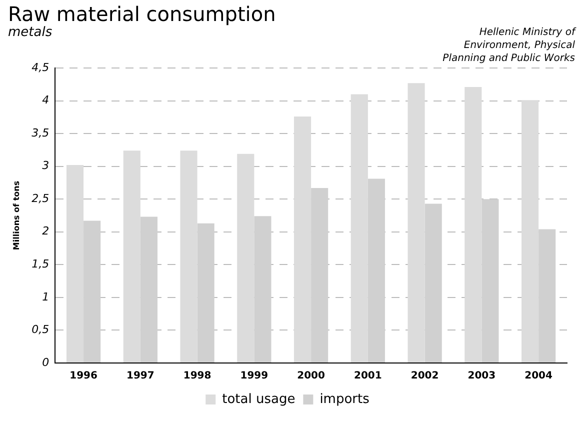 This screenshot has height=424, width=583. Describe the element at coordinates (368, 376) in the screenshot. I see `x-tick-label: 2001` at that location.